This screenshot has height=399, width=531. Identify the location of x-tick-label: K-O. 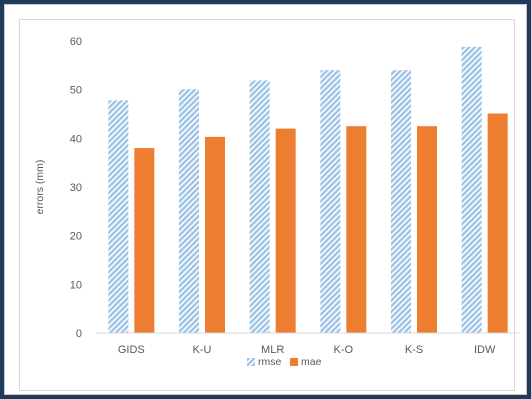
(344, 350).